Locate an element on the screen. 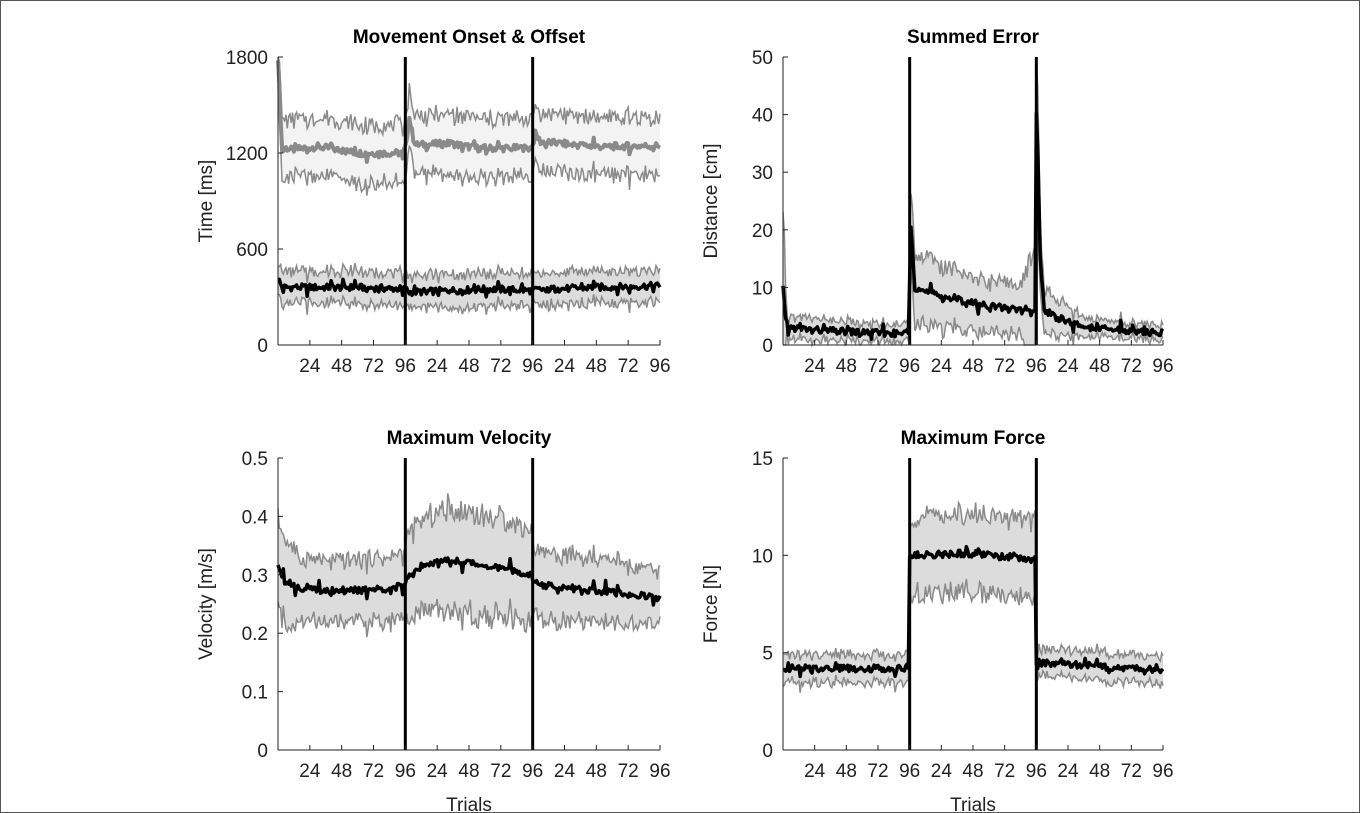  y-tick-label: 0.3 is located at coordinates (255, 576).